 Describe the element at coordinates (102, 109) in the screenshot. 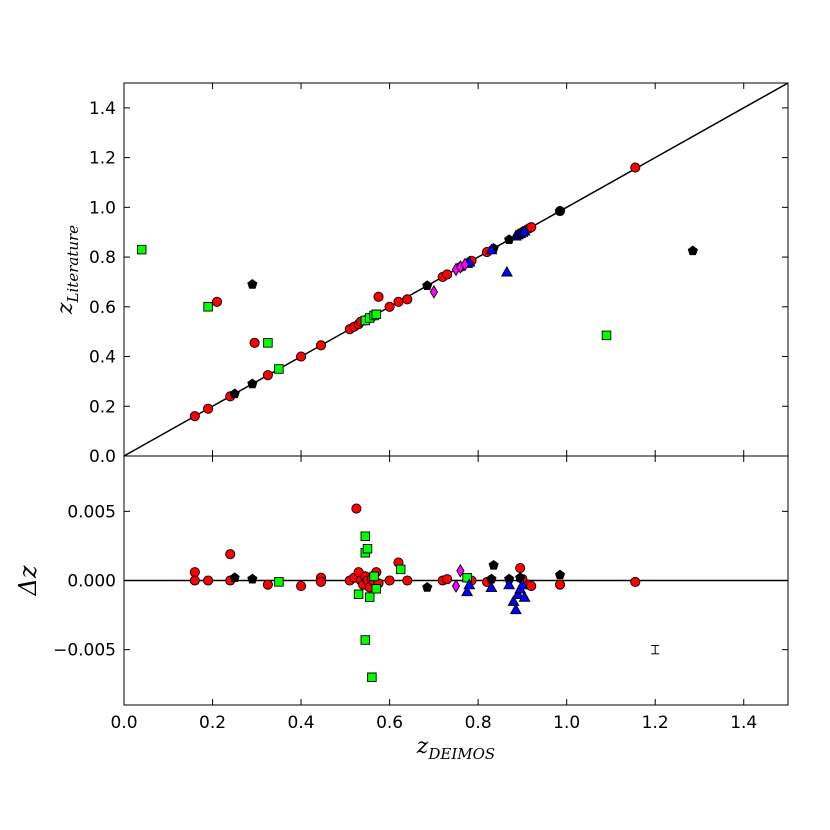

I see `top-y-tick-label-7: 1.4` at that location.